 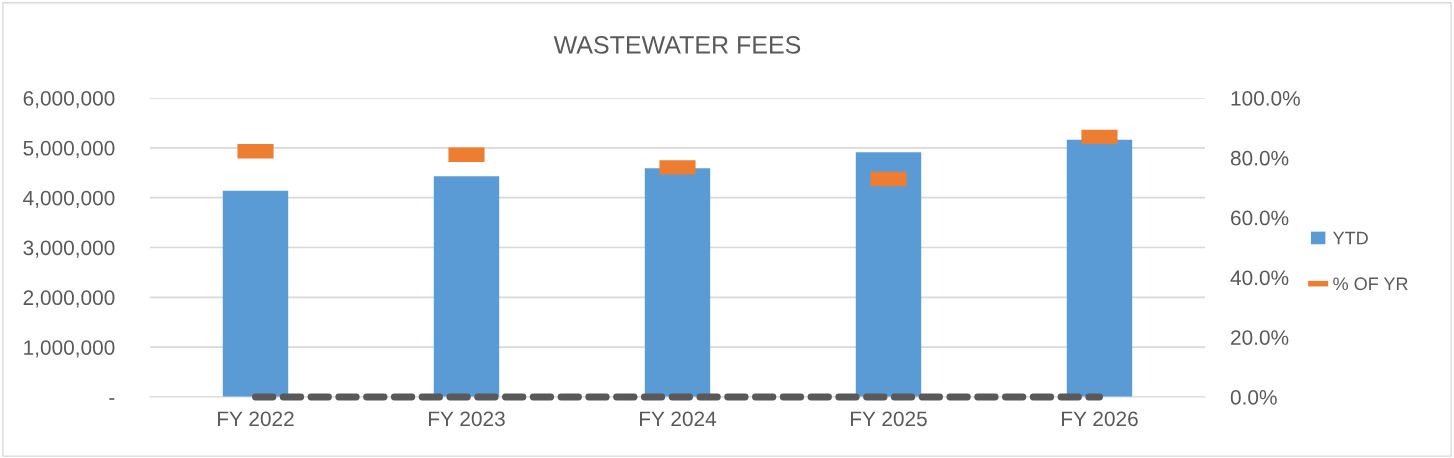 What do you see at coordinates (1260, 337) in the screenshot?
I see `y2-tick-label: 20.0%` at bounding box center [1260, 337].